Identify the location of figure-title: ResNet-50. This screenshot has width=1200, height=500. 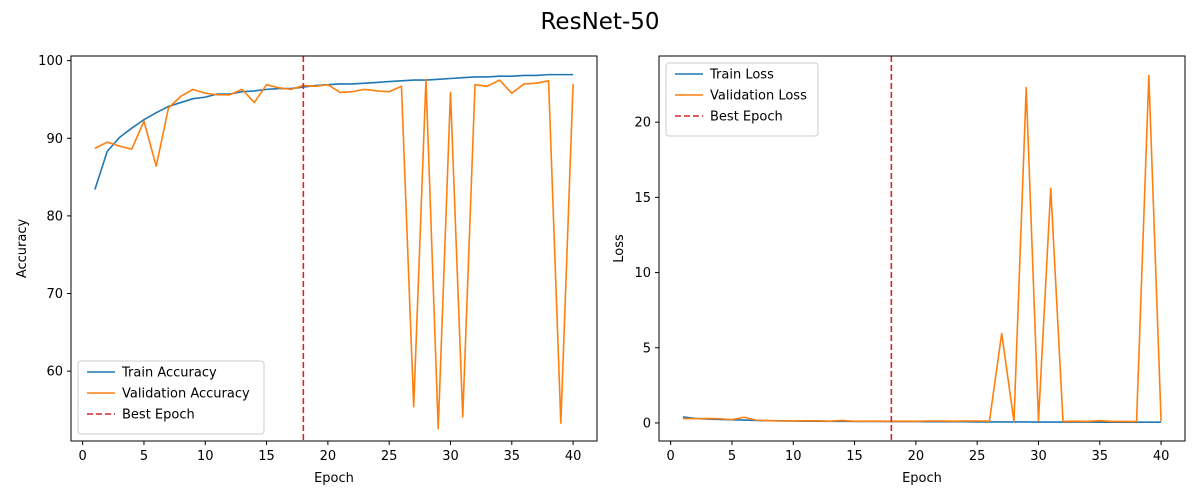
(599, 22).